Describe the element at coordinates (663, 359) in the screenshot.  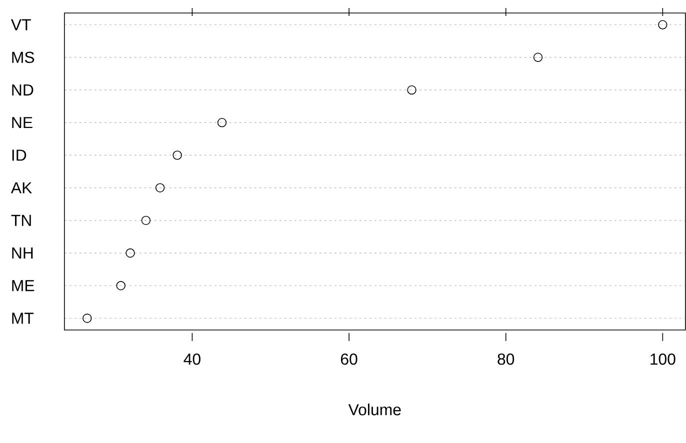
I see `x-tick-label: 100` at that location.